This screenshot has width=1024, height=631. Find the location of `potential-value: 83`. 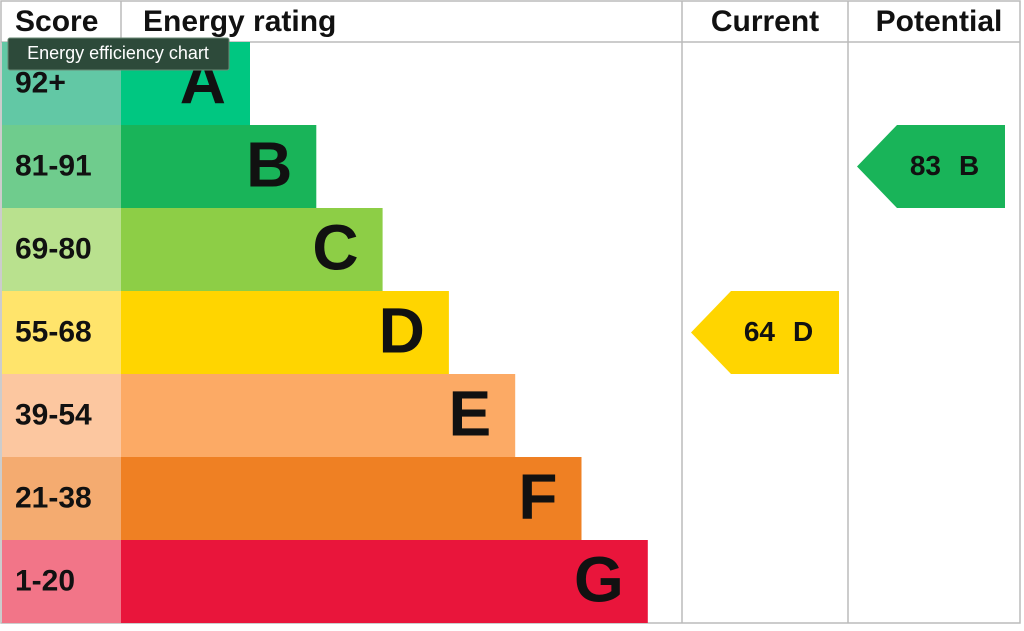

potential-value: 83 is located at coordinates (925, 165).